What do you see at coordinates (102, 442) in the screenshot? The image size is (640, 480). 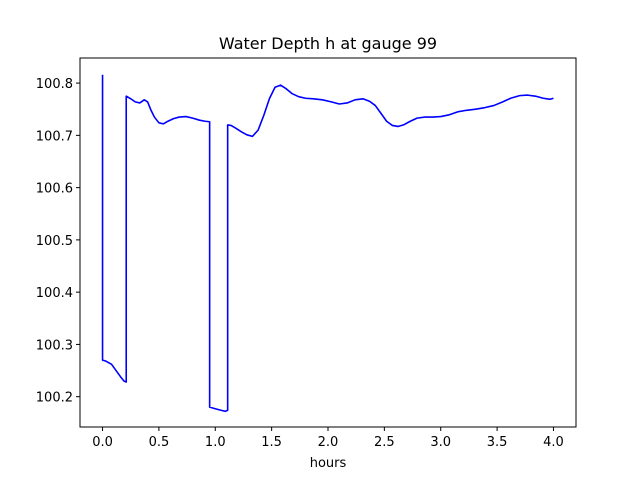 I see `x-tick-label: 0.0` at bounding box center [102, 442].